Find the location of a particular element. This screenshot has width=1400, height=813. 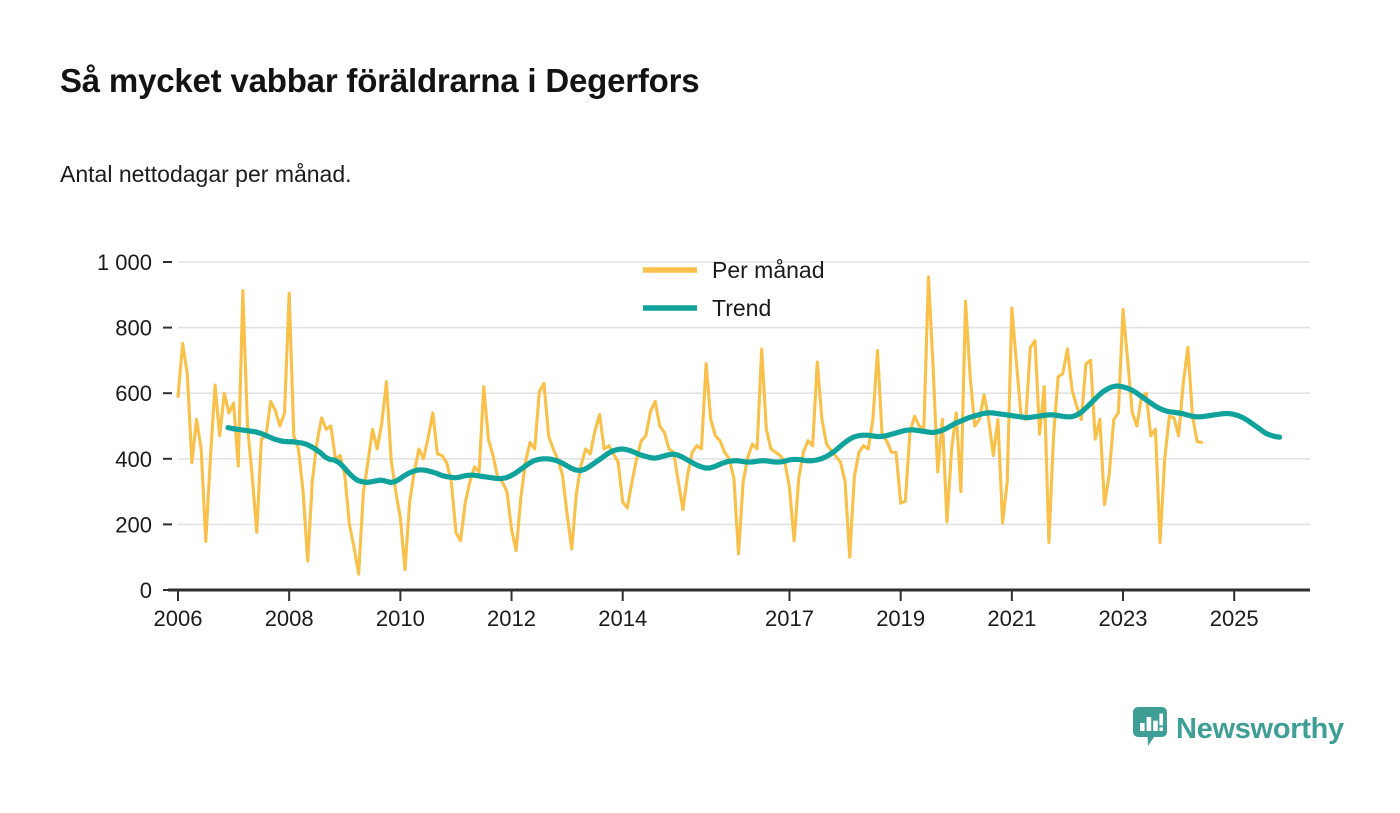

x-tick-label: 2019 is located at coordinates (900, 618).